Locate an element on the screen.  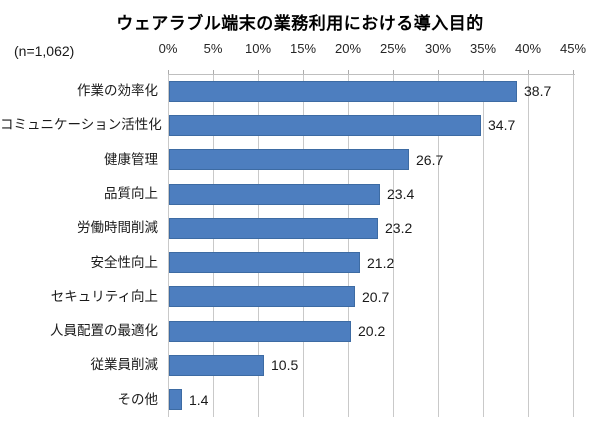
category-label: その他 is located at coordinates (138, 399).